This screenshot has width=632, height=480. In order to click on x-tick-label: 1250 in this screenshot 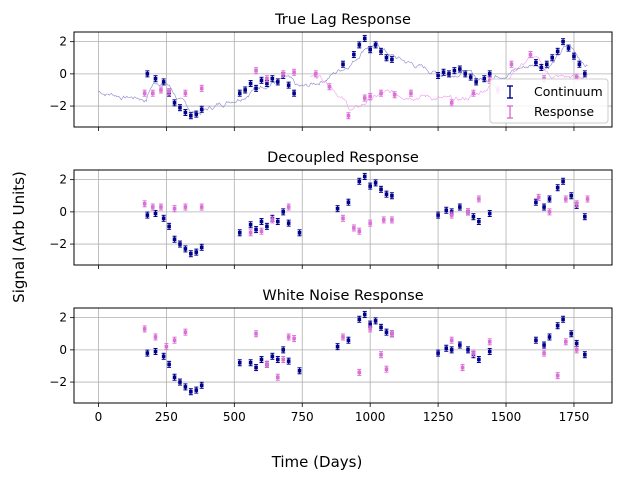, I will do `click(438, 417)`.